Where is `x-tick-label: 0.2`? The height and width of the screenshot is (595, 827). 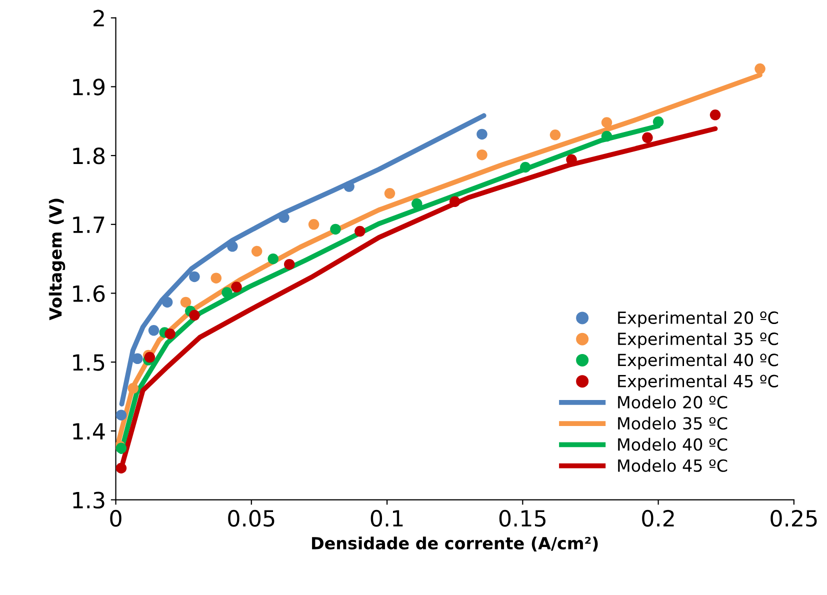 x-tick-label: 0.2 is located at coordinates (658, 518).